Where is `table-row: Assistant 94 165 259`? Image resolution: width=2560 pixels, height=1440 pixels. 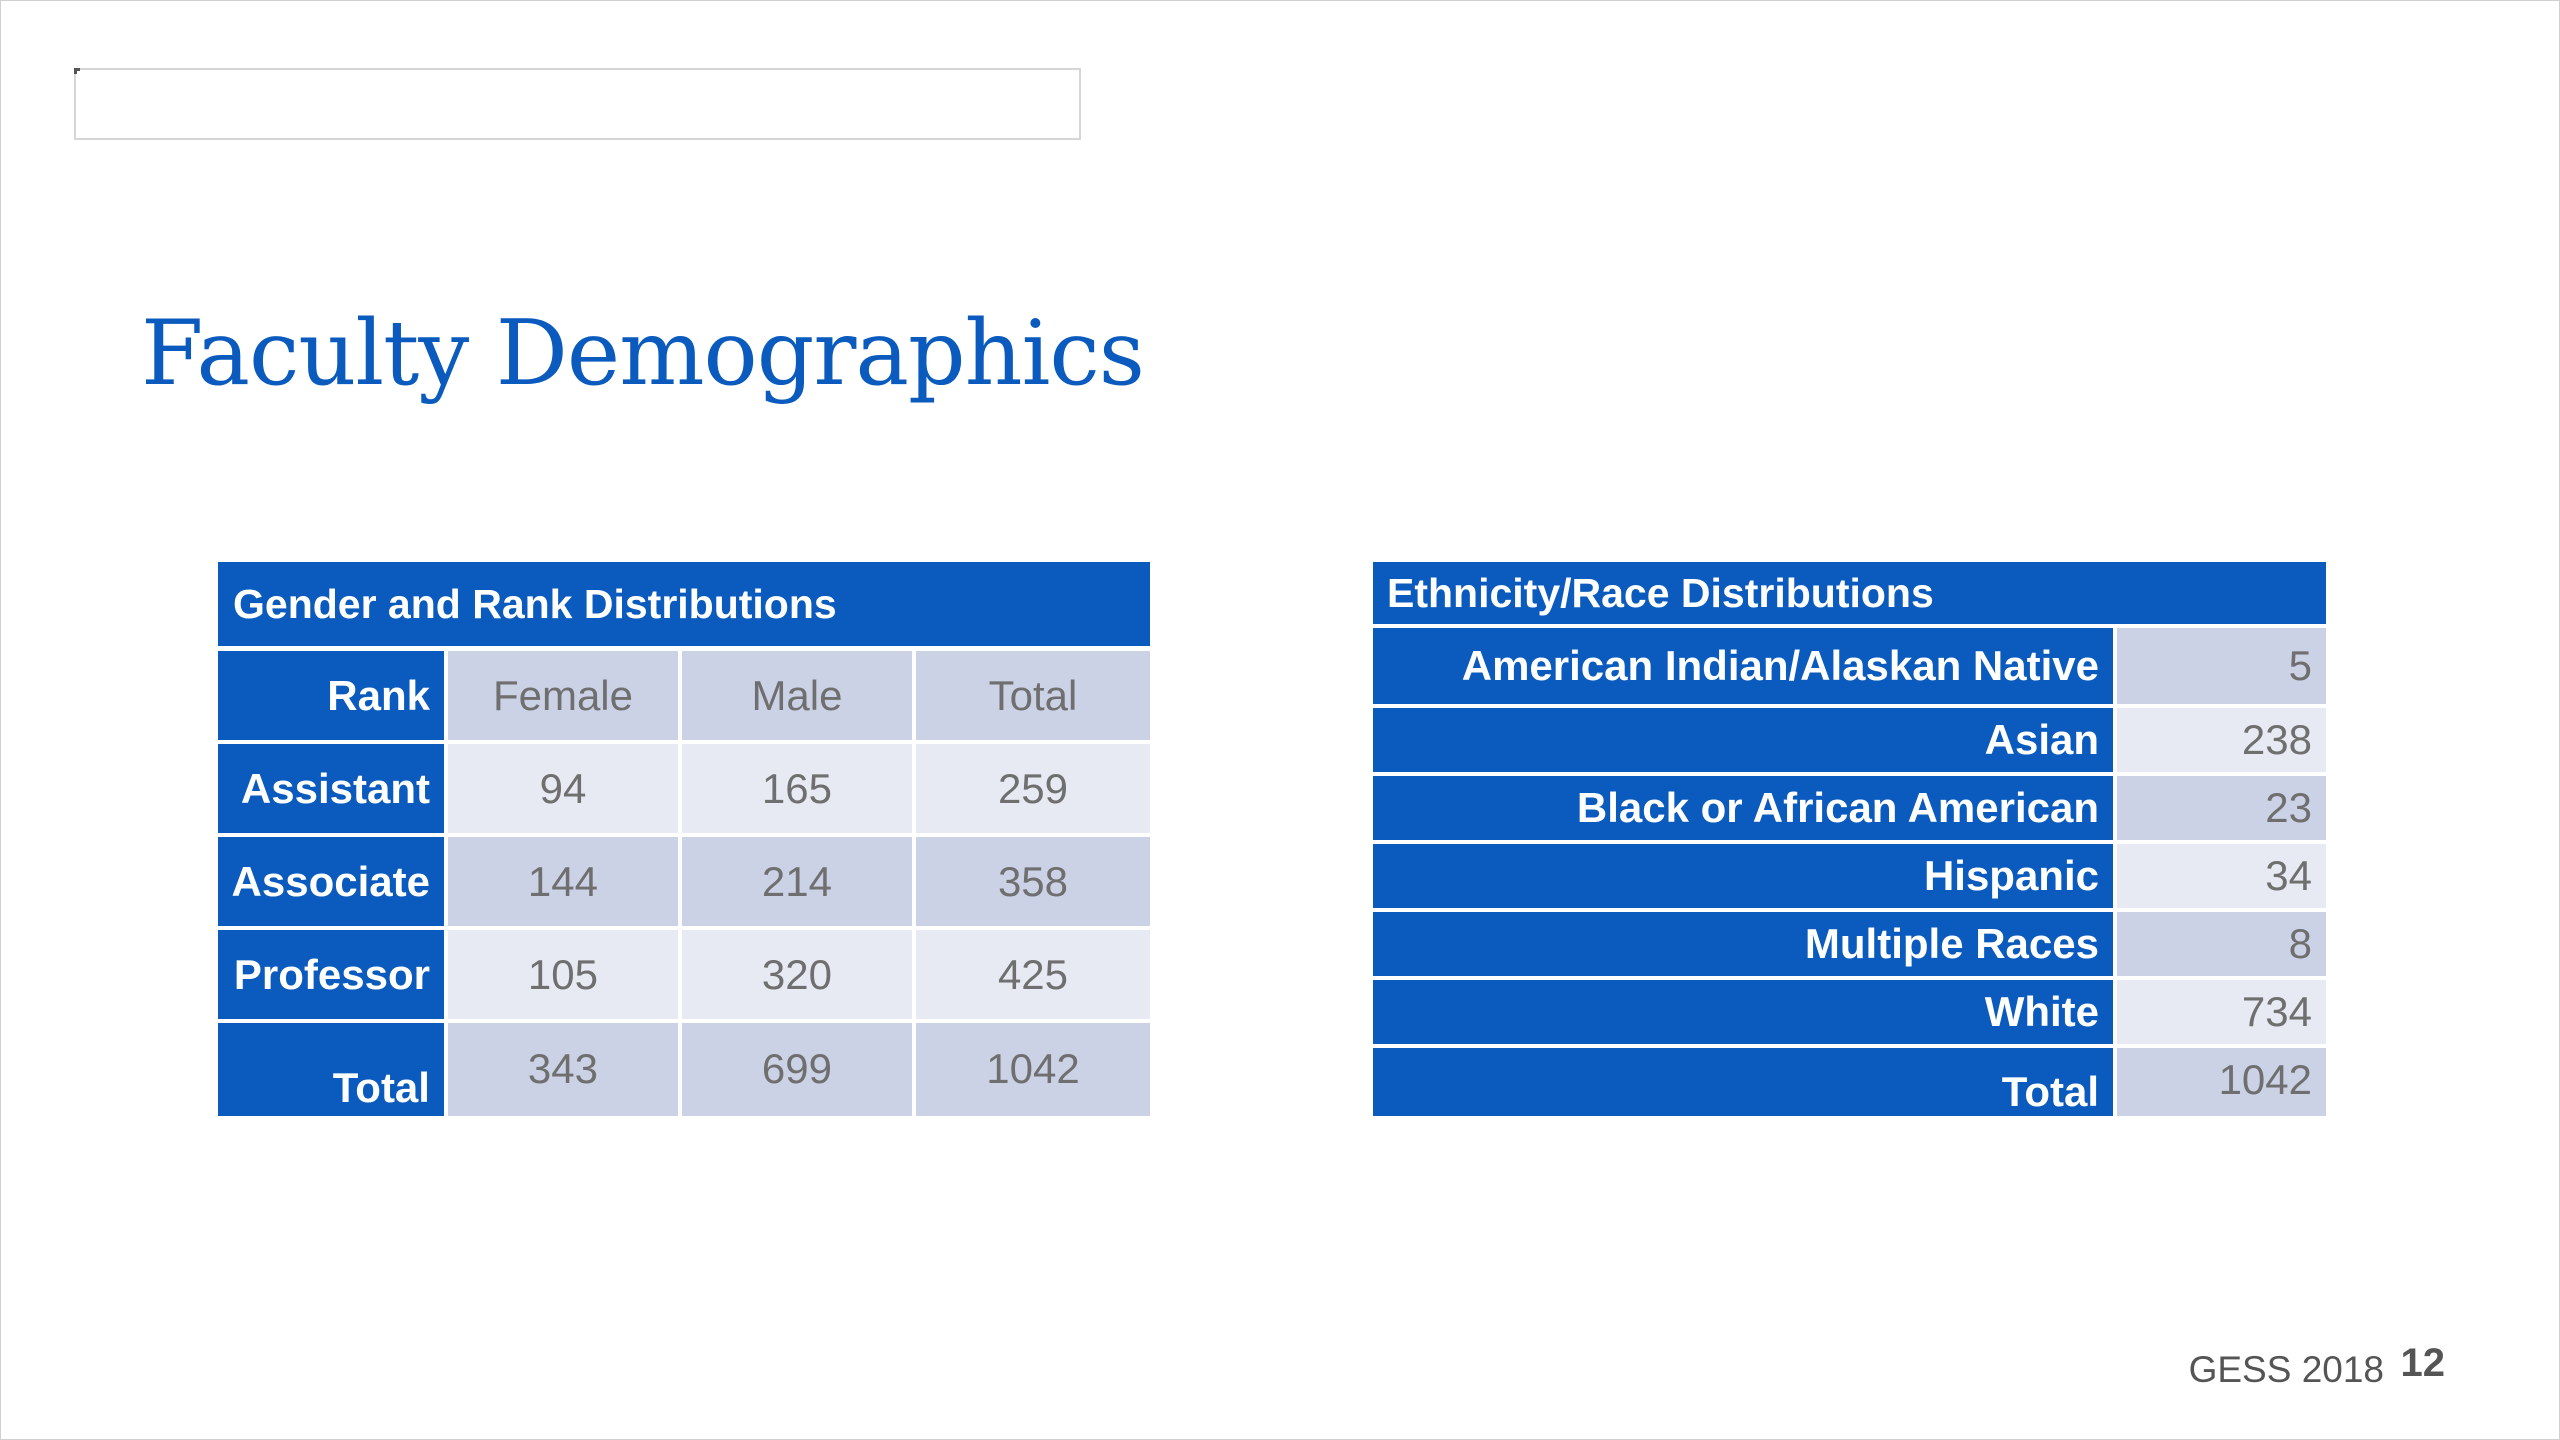
table-row: Assistant 94 165 259 is located at coordinates (684, 790).